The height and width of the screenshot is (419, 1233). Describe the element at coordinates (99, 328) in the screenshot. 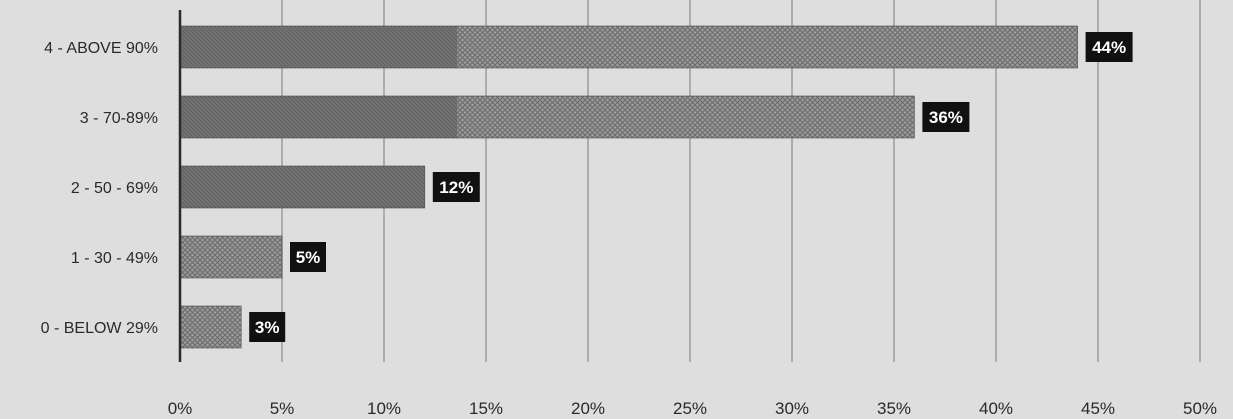

I see `category-label: 0 - BELOW 29%` at that location.